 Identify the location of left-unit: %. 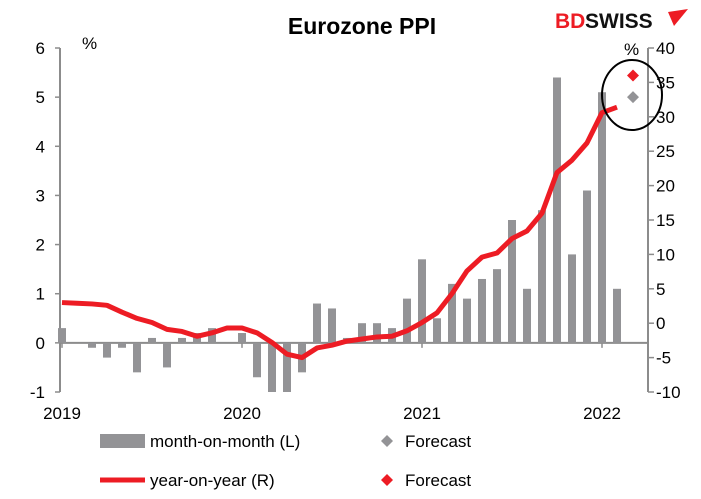
(89, 43).